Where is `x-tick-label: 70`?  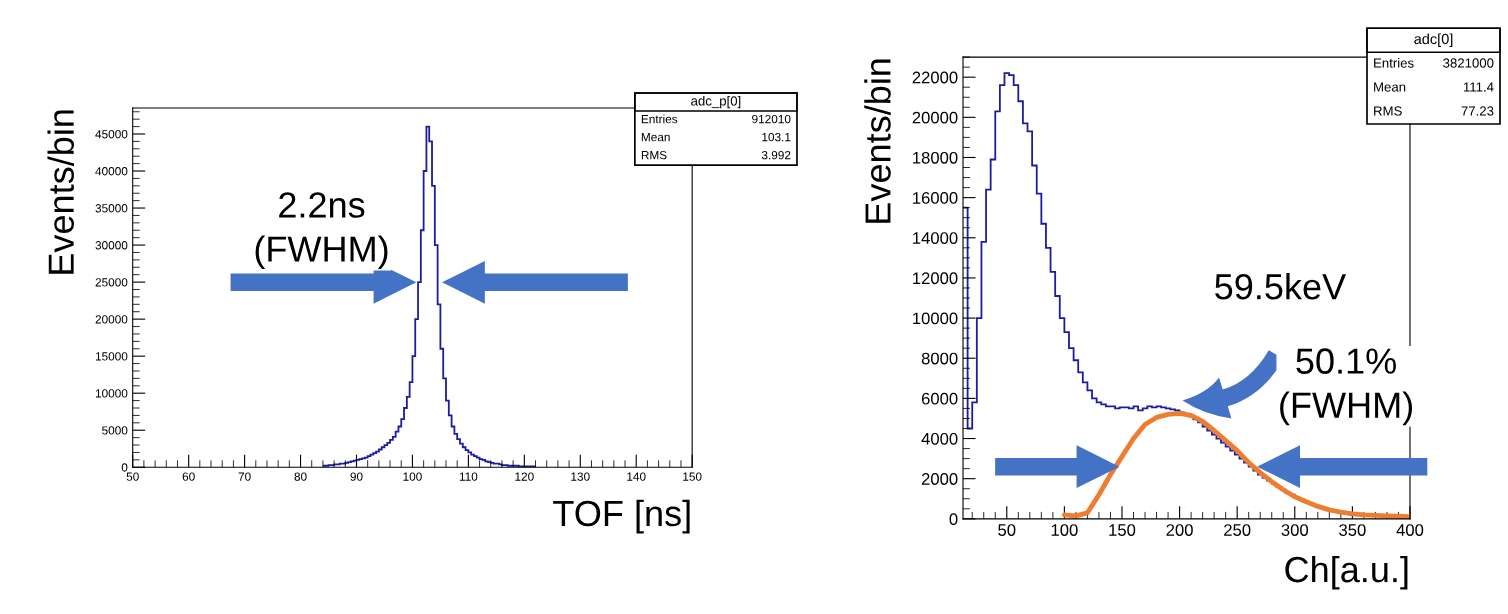
x-tick-label: 70 is located at coordinates (244, 476).